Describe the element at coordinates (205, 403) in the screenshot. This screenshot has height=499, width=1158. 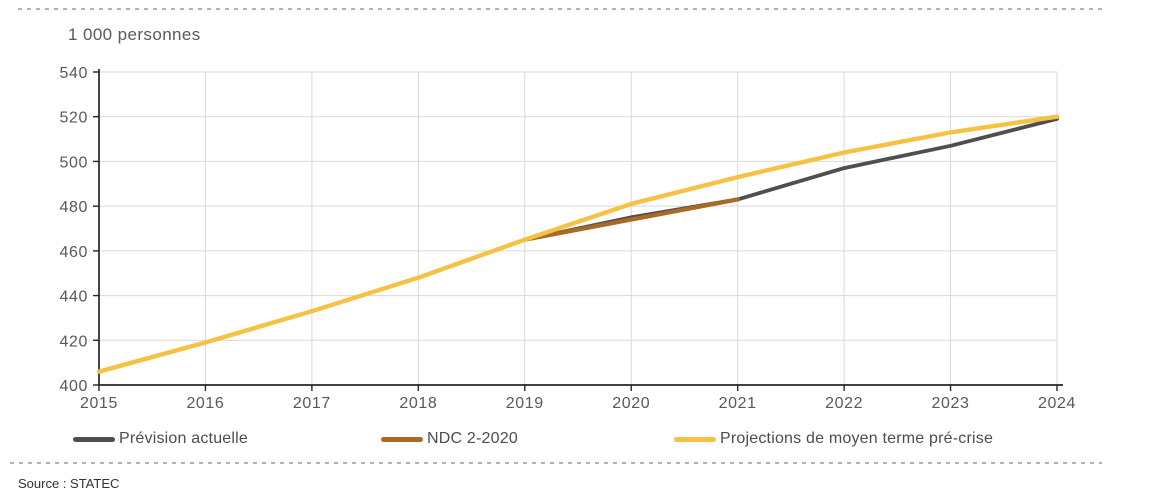
I see `x-tick-label: 2016` at that location.